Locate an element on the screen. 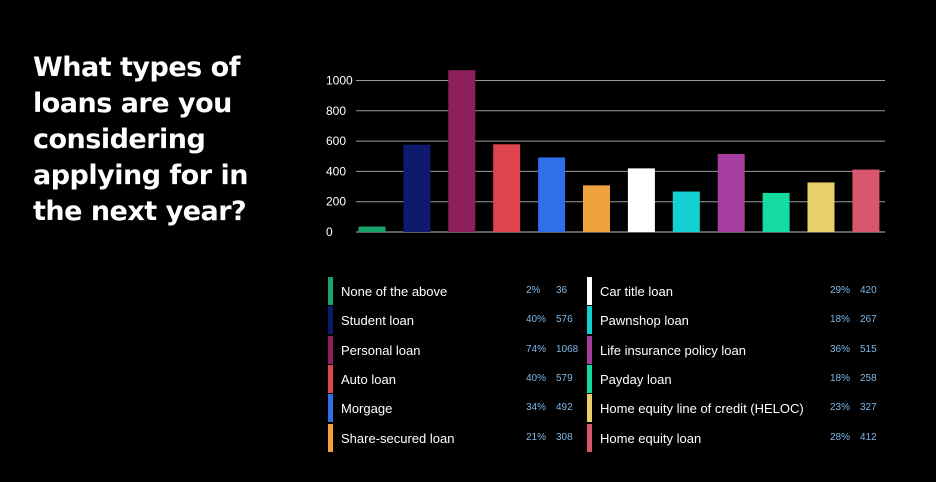 The height and width of the screenshot is (482, 936). legend-label: Student loan is located at coordinates (378, 321).